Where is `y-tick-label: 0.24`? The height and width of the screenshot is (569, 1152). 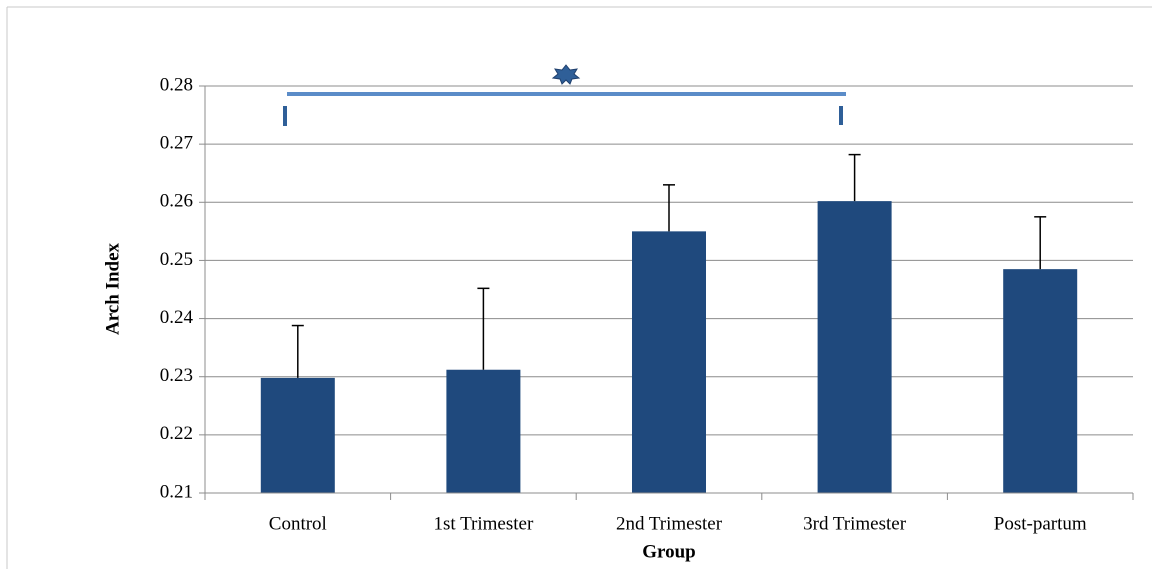
y-tick-label: 0.24 is located at coordinates (177, 317).